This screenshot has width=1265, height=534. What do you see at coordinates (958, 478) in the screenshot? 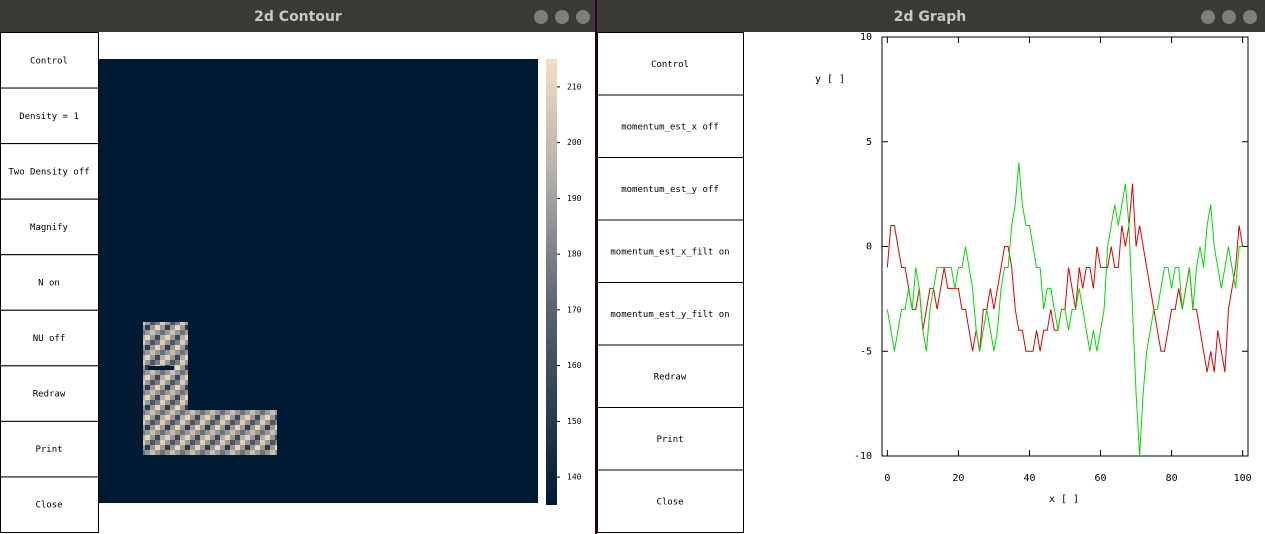
I see `x-tick-label: 20` at bounding box center [958, 478].